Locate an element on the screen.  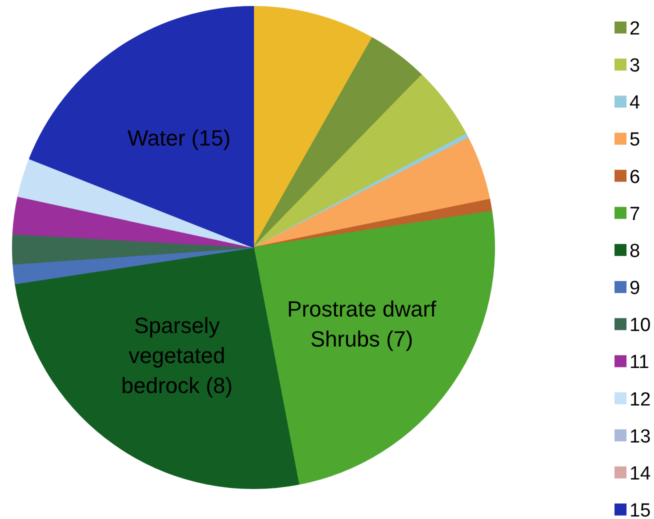
text: Sparsely vegetated bedrock (8) is located at coordinates (177, 355).